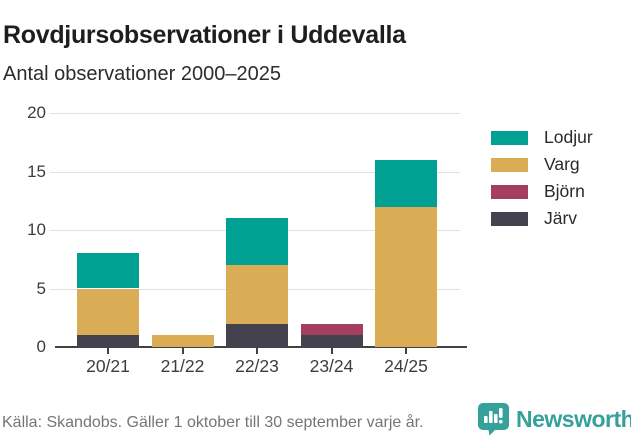 The width and height of the screenshot is (631, 439). What do you see at coordinates (257, 335) in the screenshot?
I see `bar-segment-järv-22-23` at bounding box center [257, 335].